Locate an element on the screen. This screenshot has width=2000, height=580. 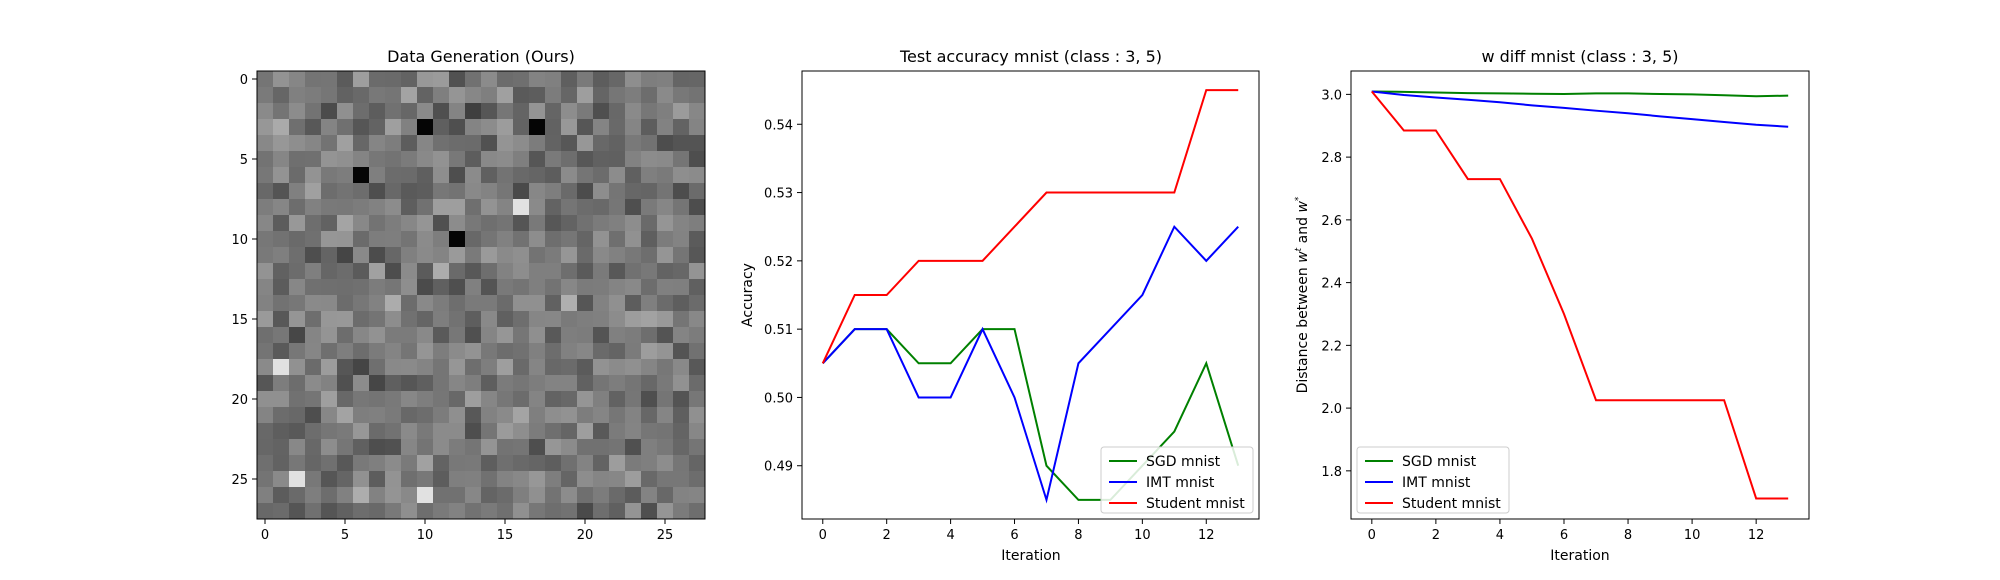
ytick-label: 1.8 is located at coordinates (1331, 472).